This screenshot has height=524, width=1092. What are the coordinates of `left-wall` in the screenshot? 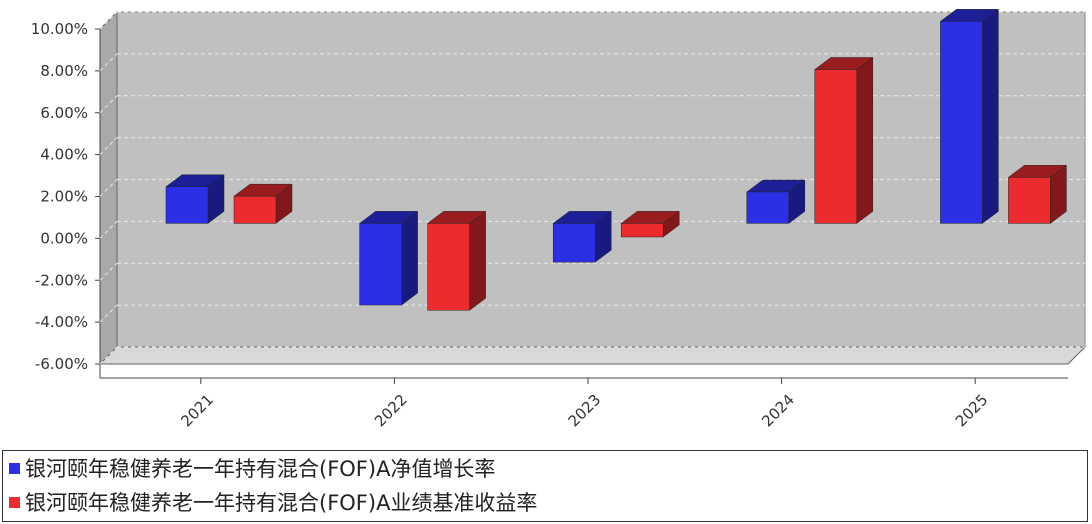 It's located at (108, 188).